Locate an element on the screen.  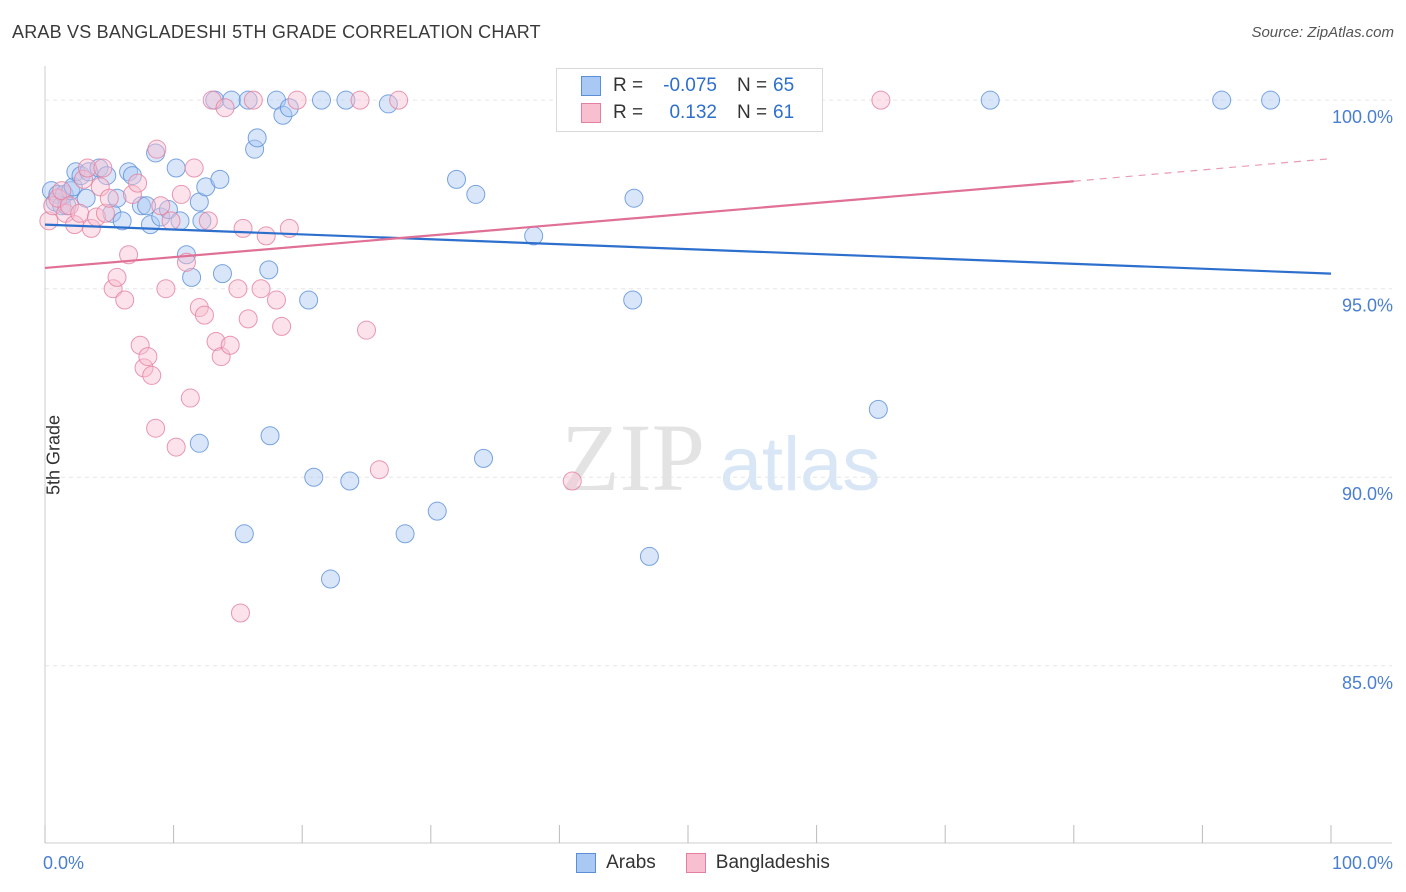
legend-label-arabs: Arabs is located at coordinates (631, 862).